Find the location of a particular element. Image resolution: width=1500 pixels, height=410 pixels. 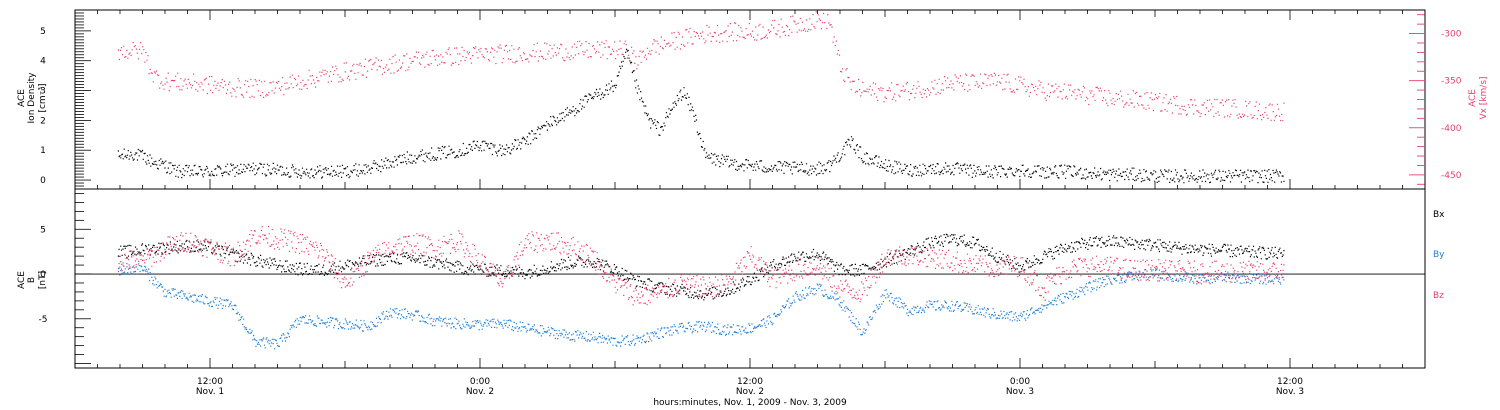

velocity-tick-label: -350 is located at coordinates (1451, 82).